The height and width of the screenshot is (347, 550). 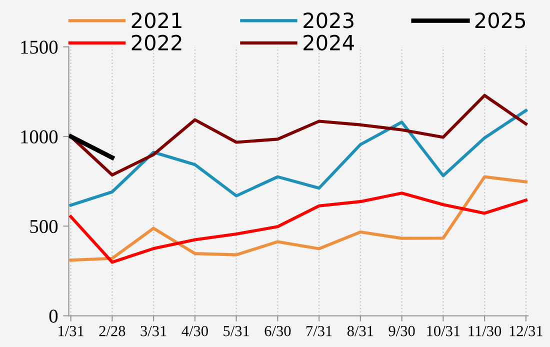 I want to click on x-tick-label: 3/31, so click(x=153, y=331).